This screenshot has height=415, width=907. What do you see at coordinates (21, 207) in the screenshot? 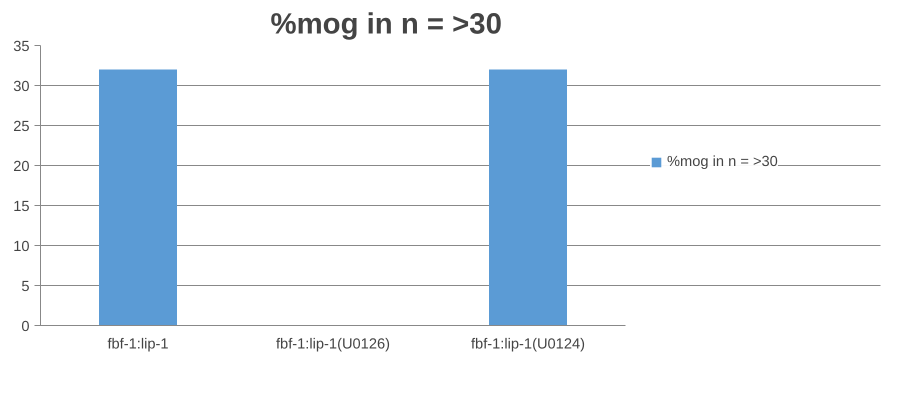
I see `y-tick-label: 15` at bounding box center [21, 207].